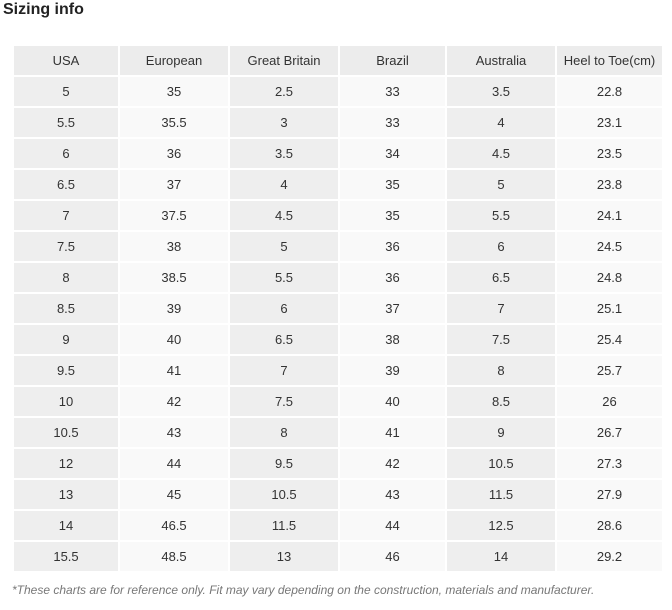 The width and height of the screenshot is (672, 610). I want to click on cell: 46, so click(392, 556).